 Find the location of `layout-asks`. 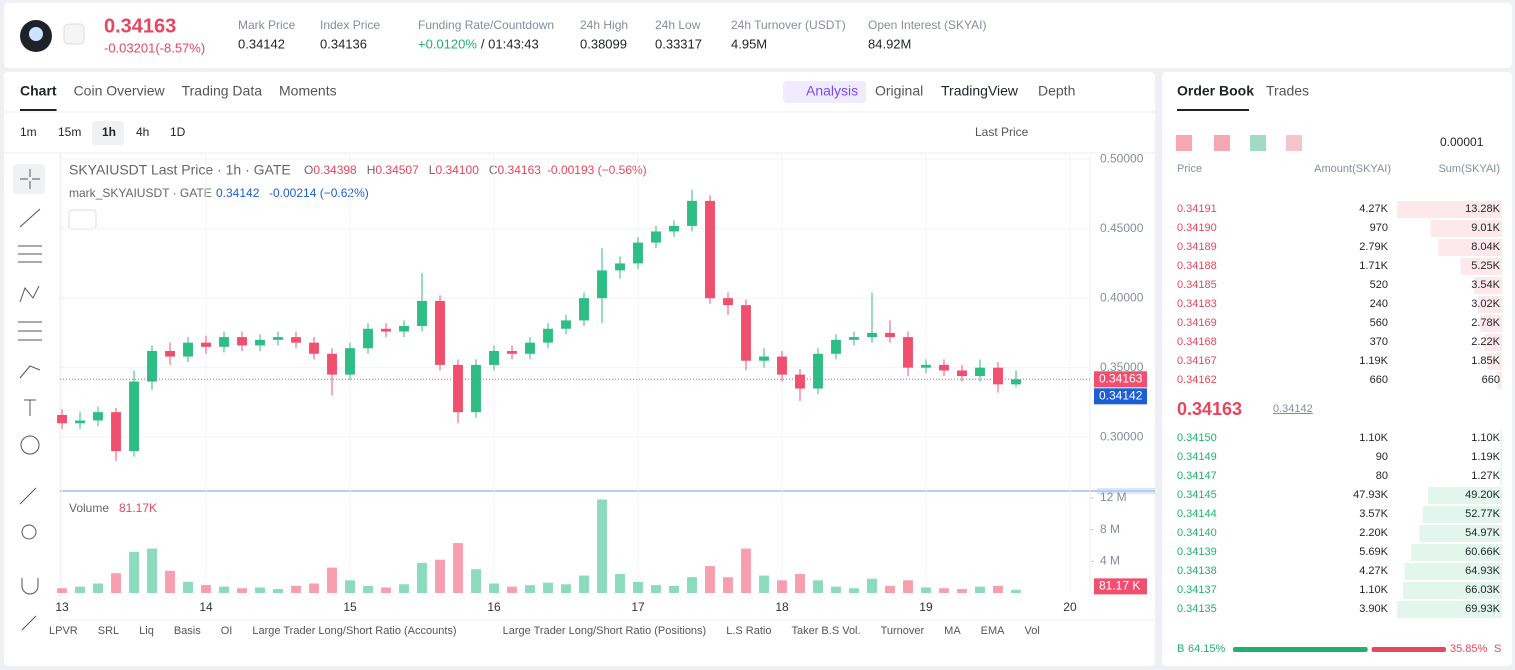

layout-asks is located at coordinates (1222, 143).